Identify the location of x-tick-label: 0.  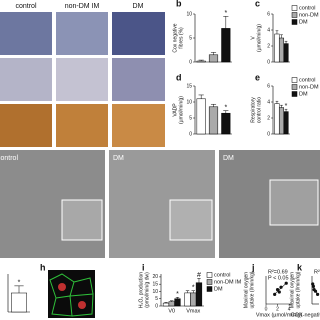
(266, 309).